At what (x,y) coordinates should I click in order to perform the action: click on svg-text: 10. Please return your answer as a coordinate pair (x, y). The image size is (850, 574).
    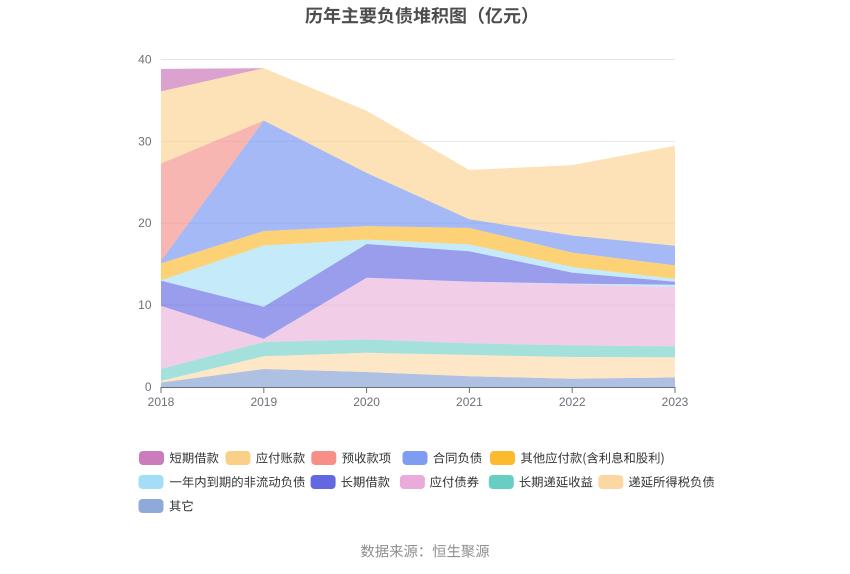
    Looking at the image, I should click on (145, 305).